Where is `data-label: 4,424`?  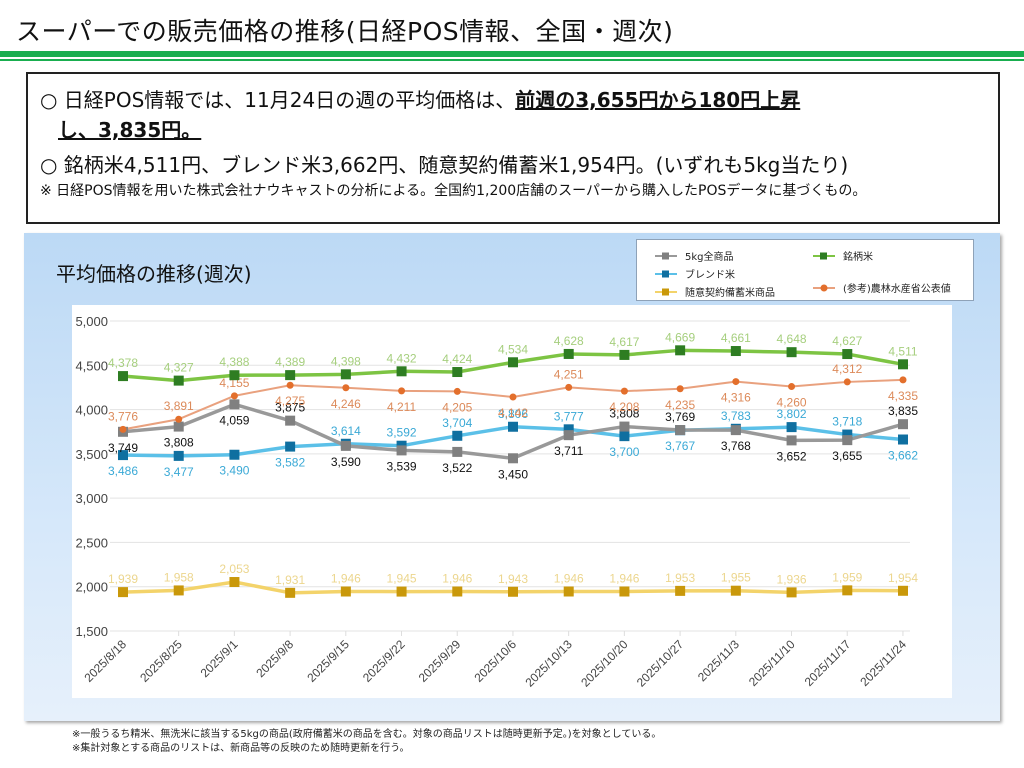
data-label: 4,424 is located at coordinates (457, 359).